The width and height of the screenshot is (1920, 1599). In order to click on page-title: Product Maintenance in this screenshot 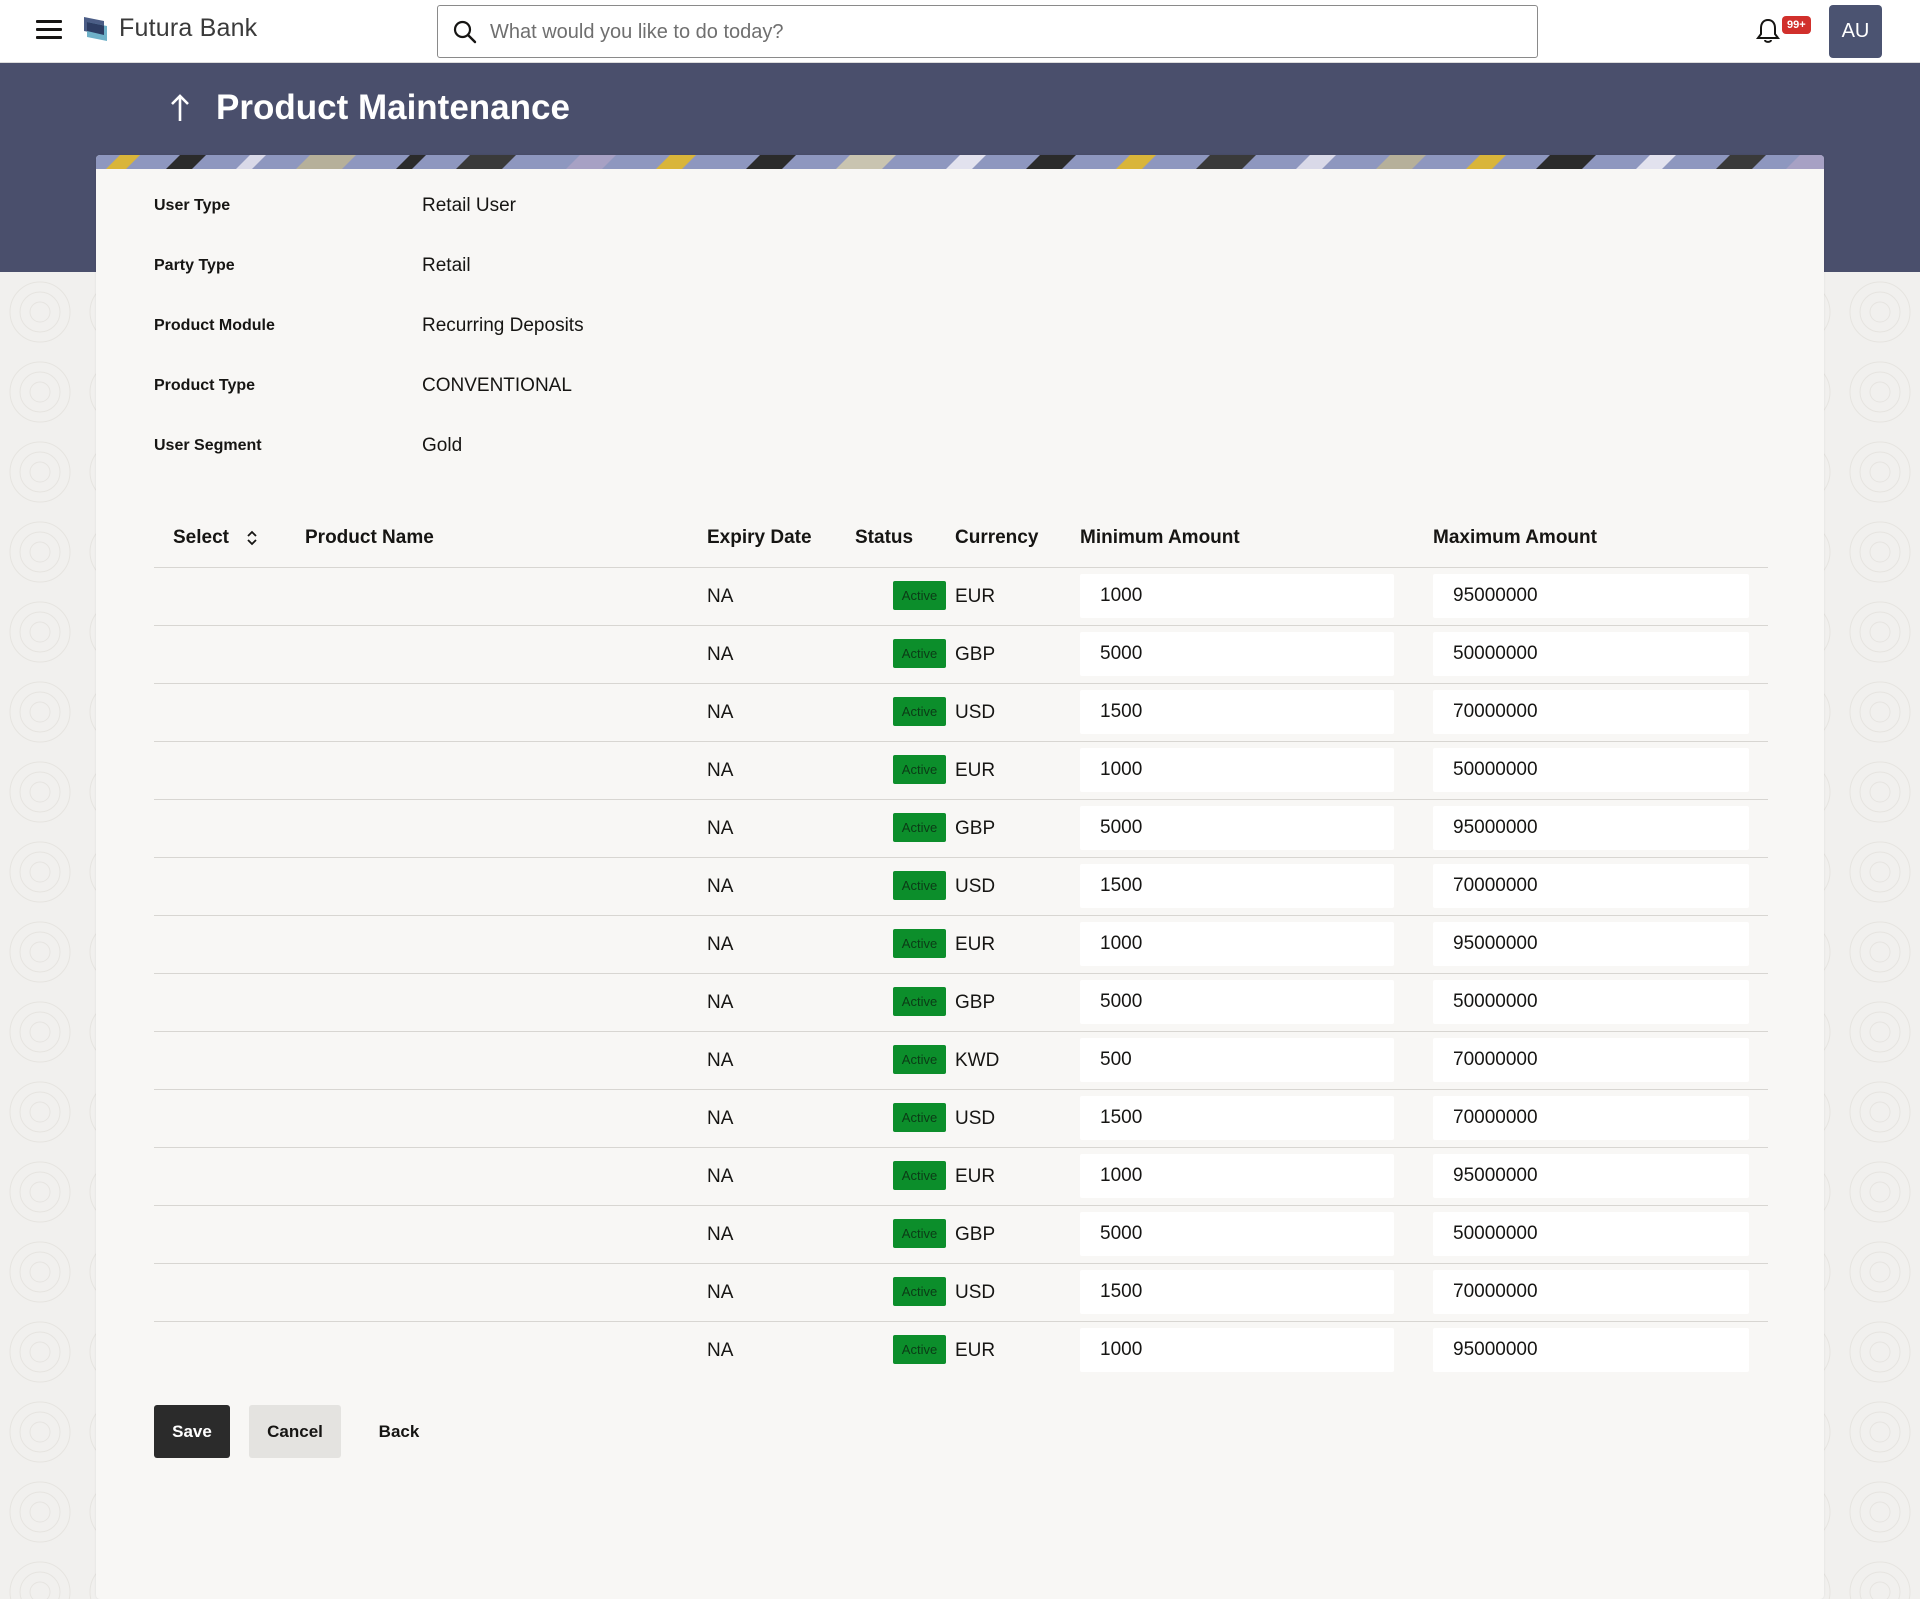, I will do `click(393, 107)`.